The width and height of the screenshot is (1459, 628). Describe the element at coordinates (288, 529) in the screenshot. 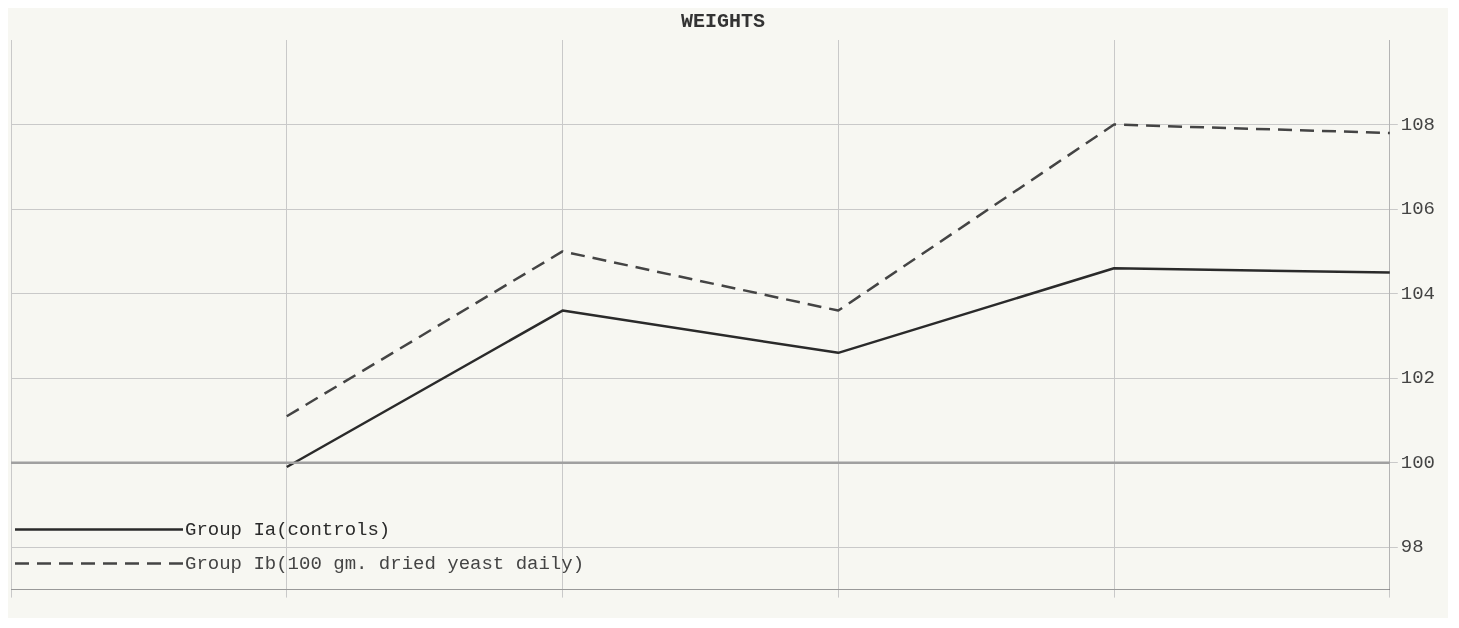

I see `text: Group Ia(controls)` at that location.